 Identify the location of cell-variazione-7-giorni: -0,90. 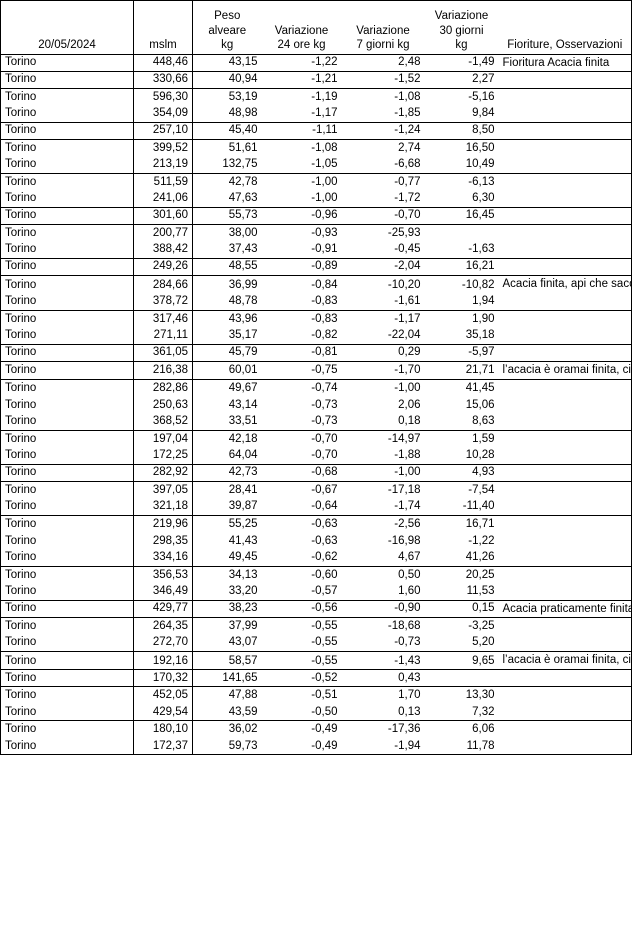
(383, 608).